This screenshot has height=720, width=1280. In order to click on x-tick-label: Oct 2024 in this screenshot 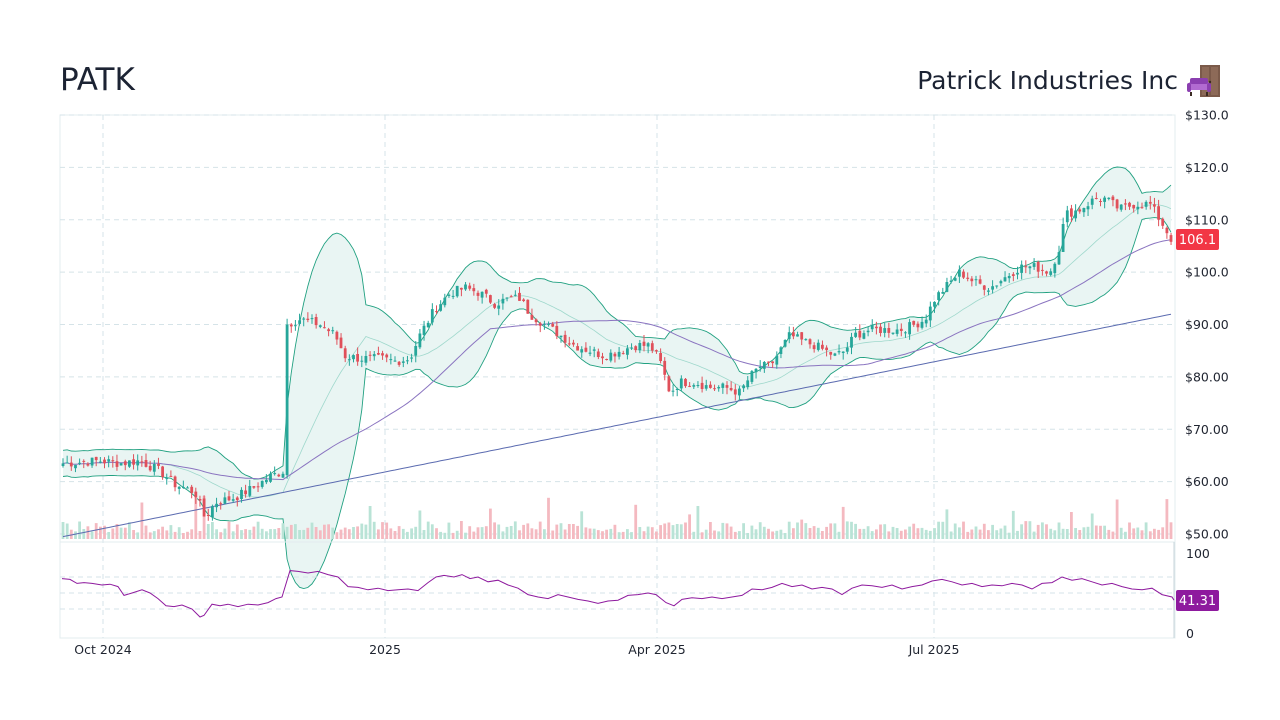, I will do `click(102, 649)`.